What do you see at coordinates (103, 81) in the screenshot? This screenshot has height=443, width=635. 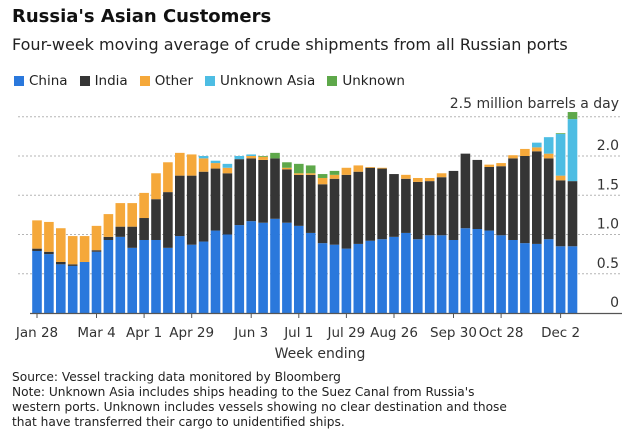 I see `legend-item-india: India` at bounding box center [103, 81].